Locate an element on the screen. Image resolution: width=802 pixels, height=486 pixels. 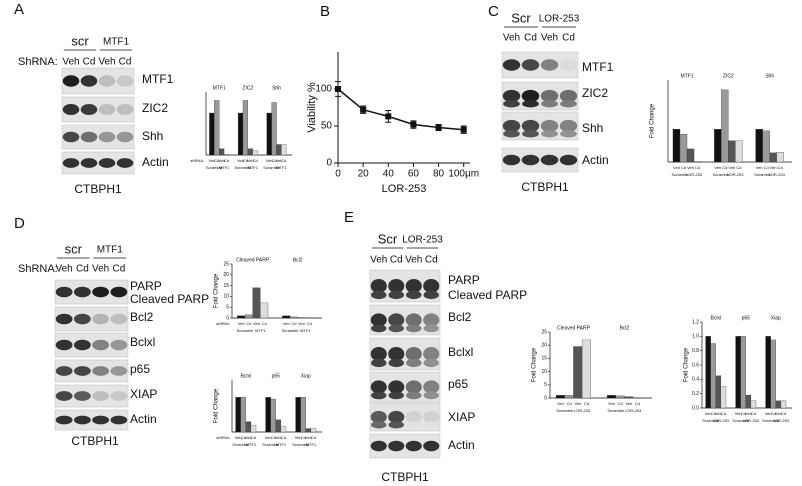
y-tick-label: 0.0 is located at coordinates (695, 408).